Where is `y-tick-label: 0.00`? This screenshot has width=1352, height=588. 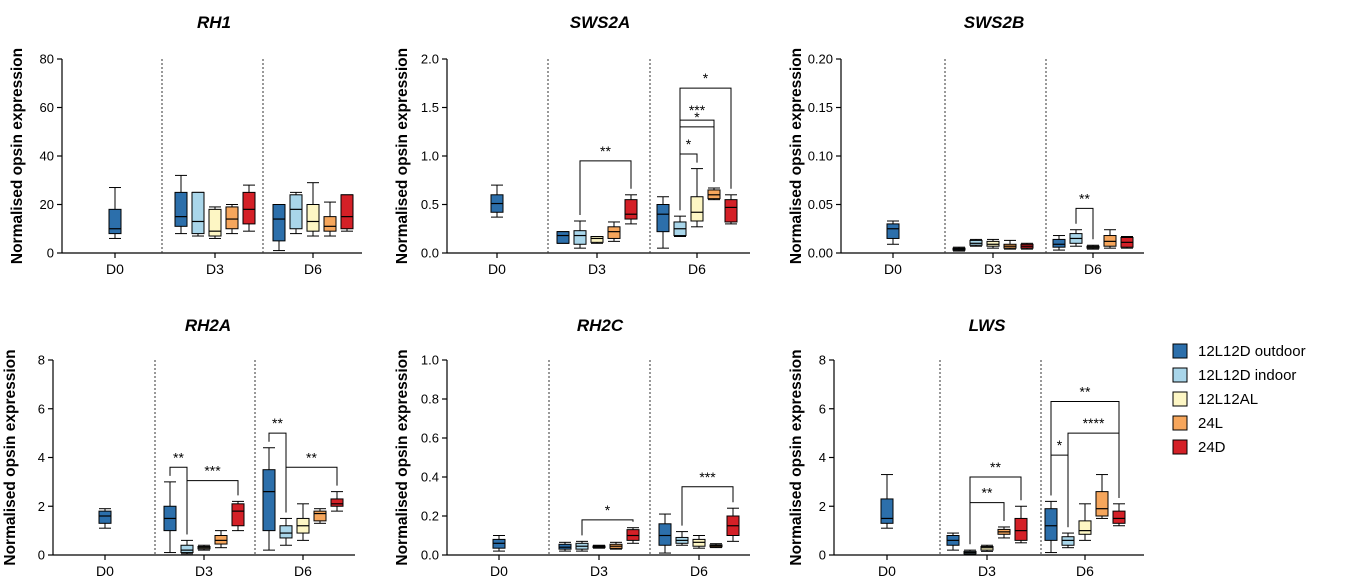 y-tick-label: 0.00 is located at coordinates (820, 253).